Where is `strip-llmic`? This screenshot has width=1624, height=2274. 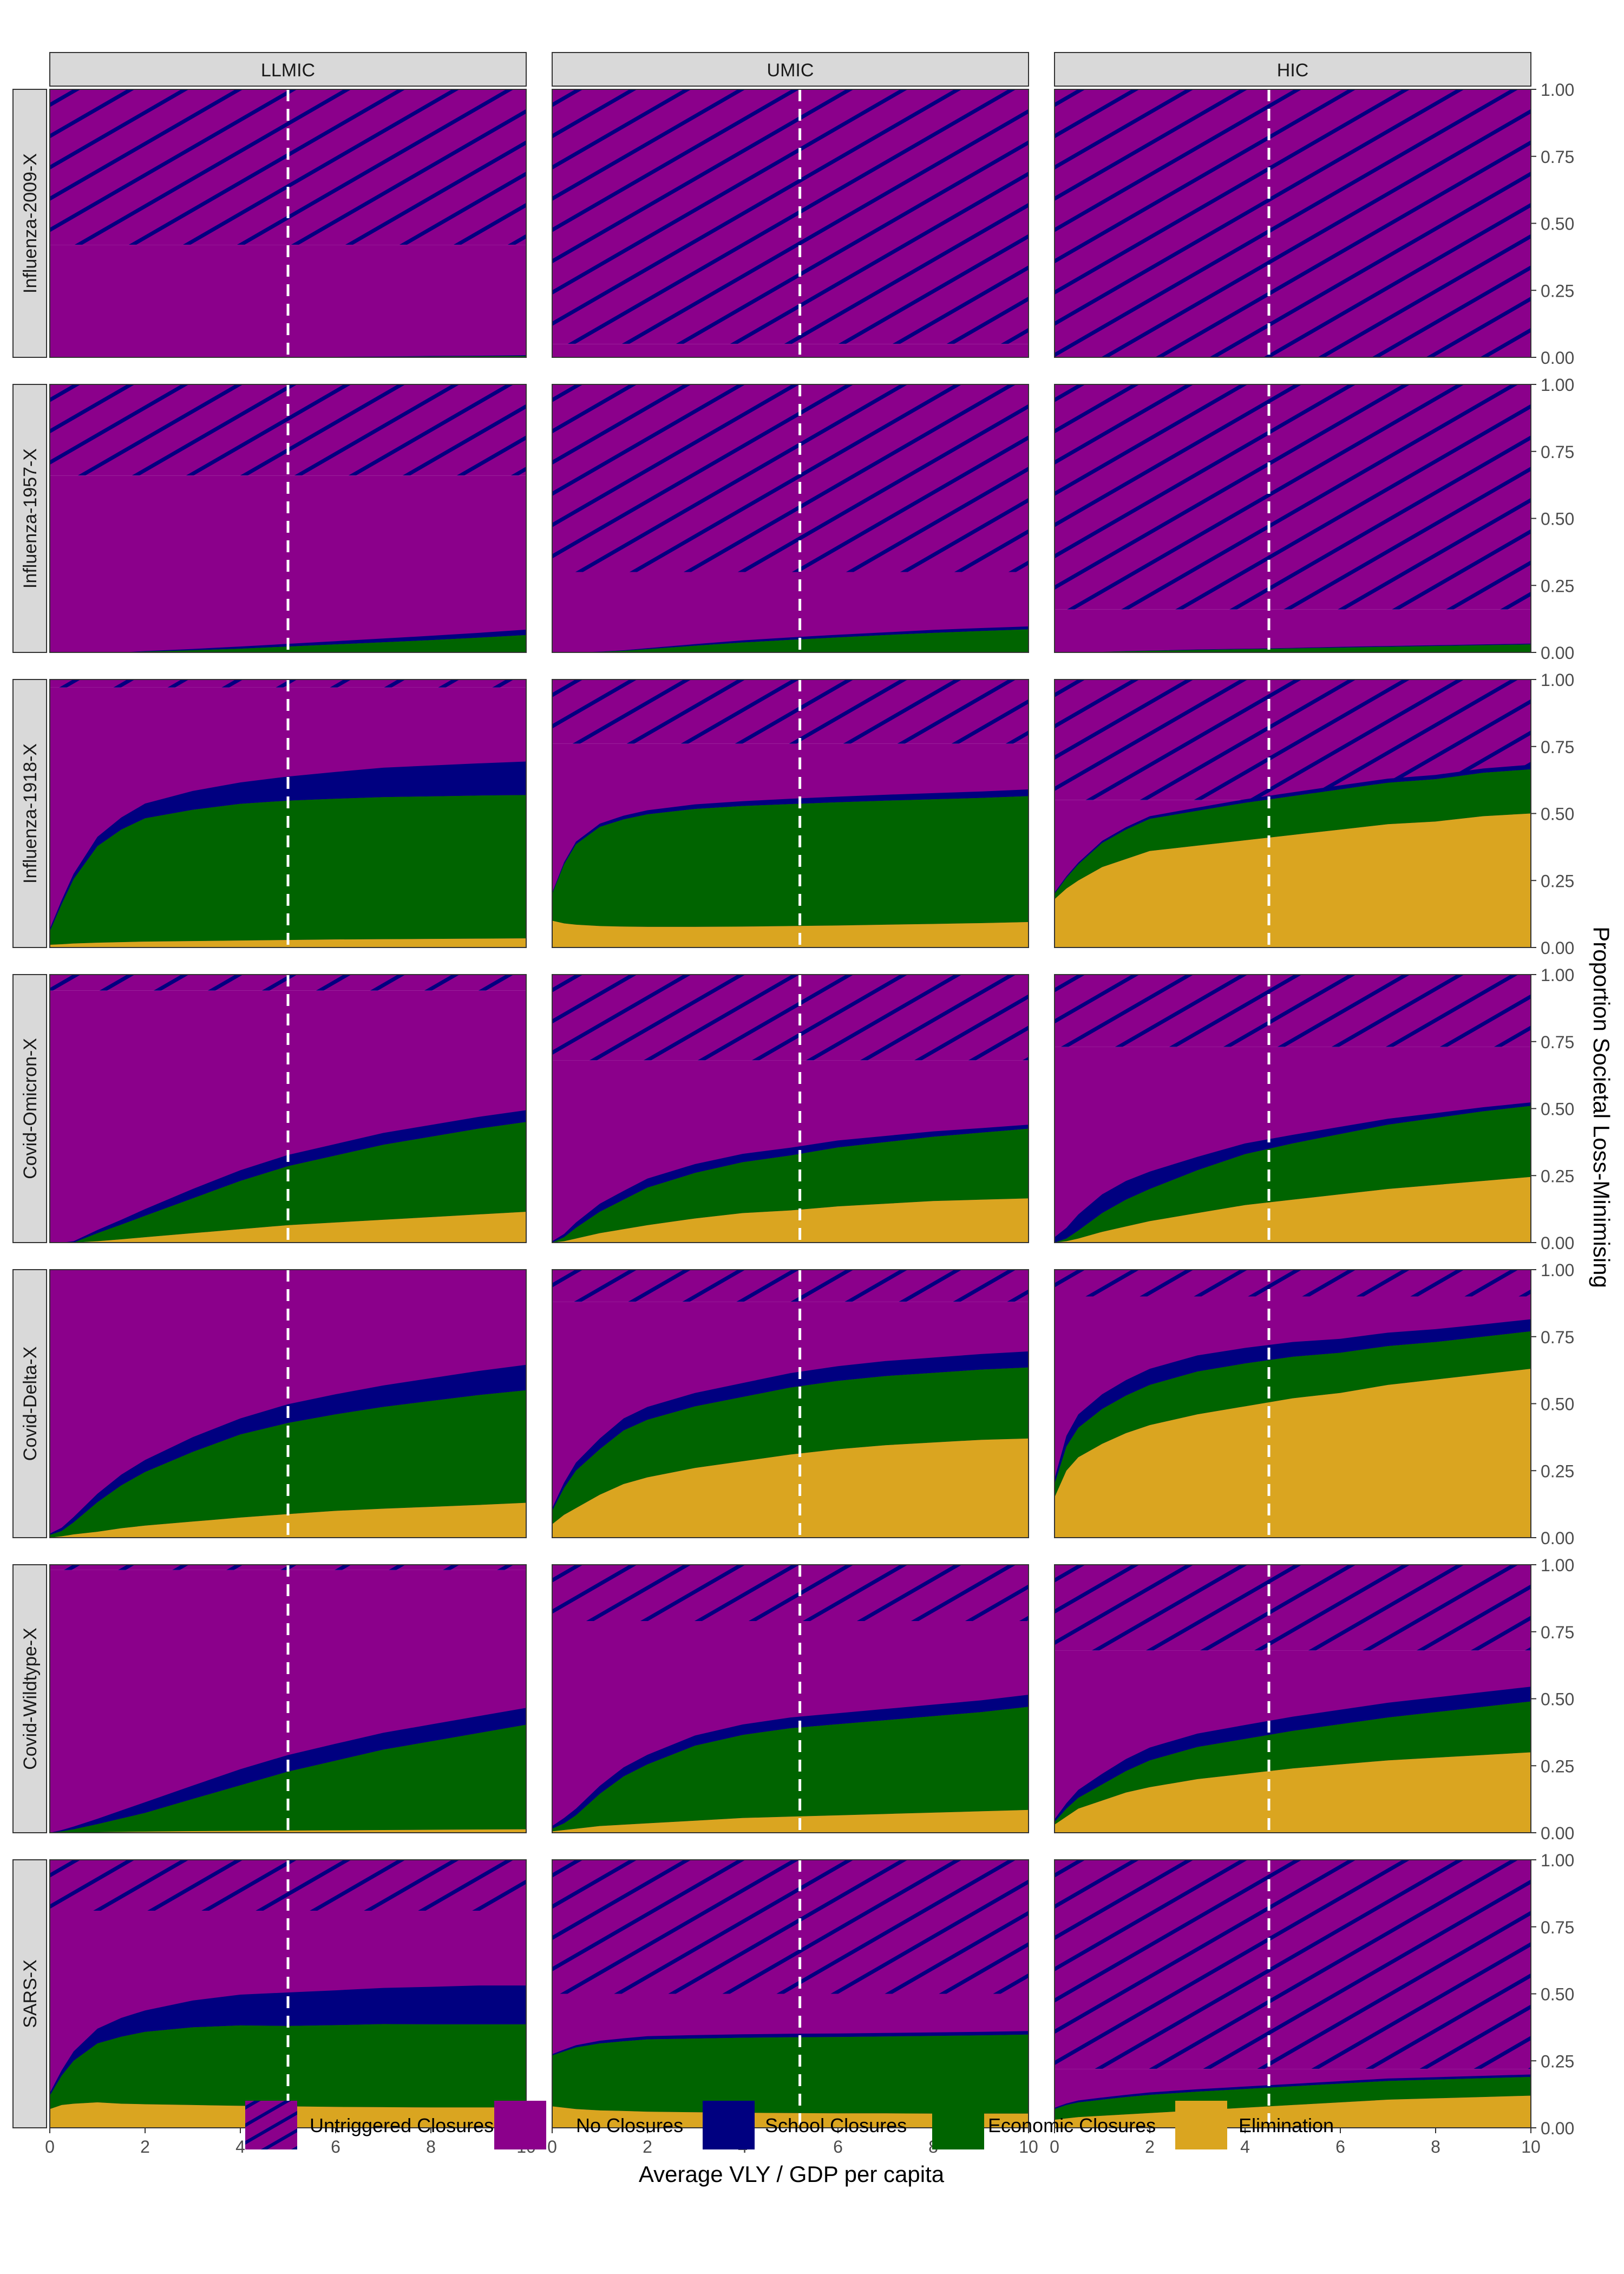
strip-llmic is located at coordinates (288, 69).